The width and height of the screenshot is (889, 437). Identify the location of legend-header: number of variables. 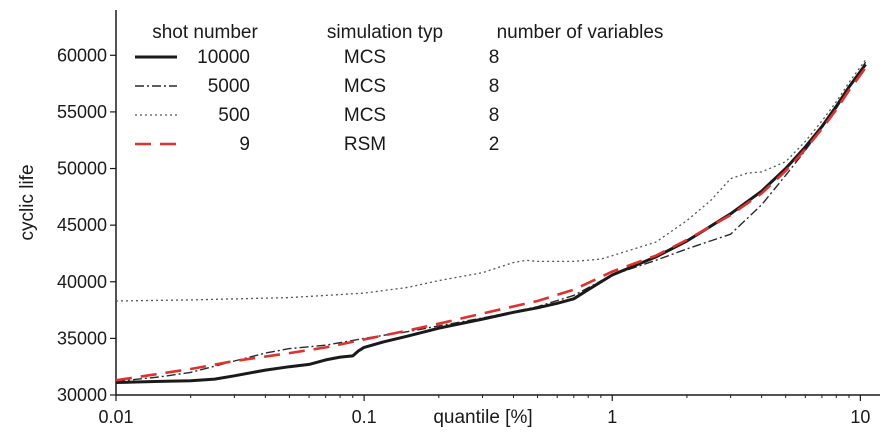
(580, 32).